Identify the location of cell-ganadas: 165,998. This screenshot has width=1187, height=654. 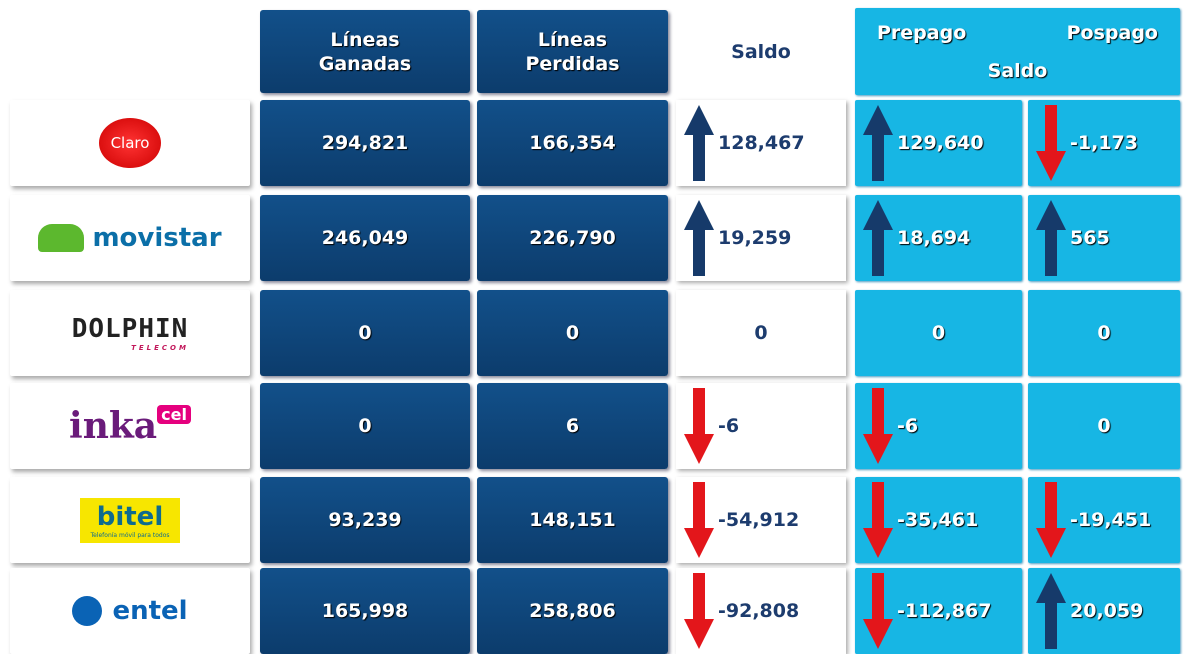
(365, 611).